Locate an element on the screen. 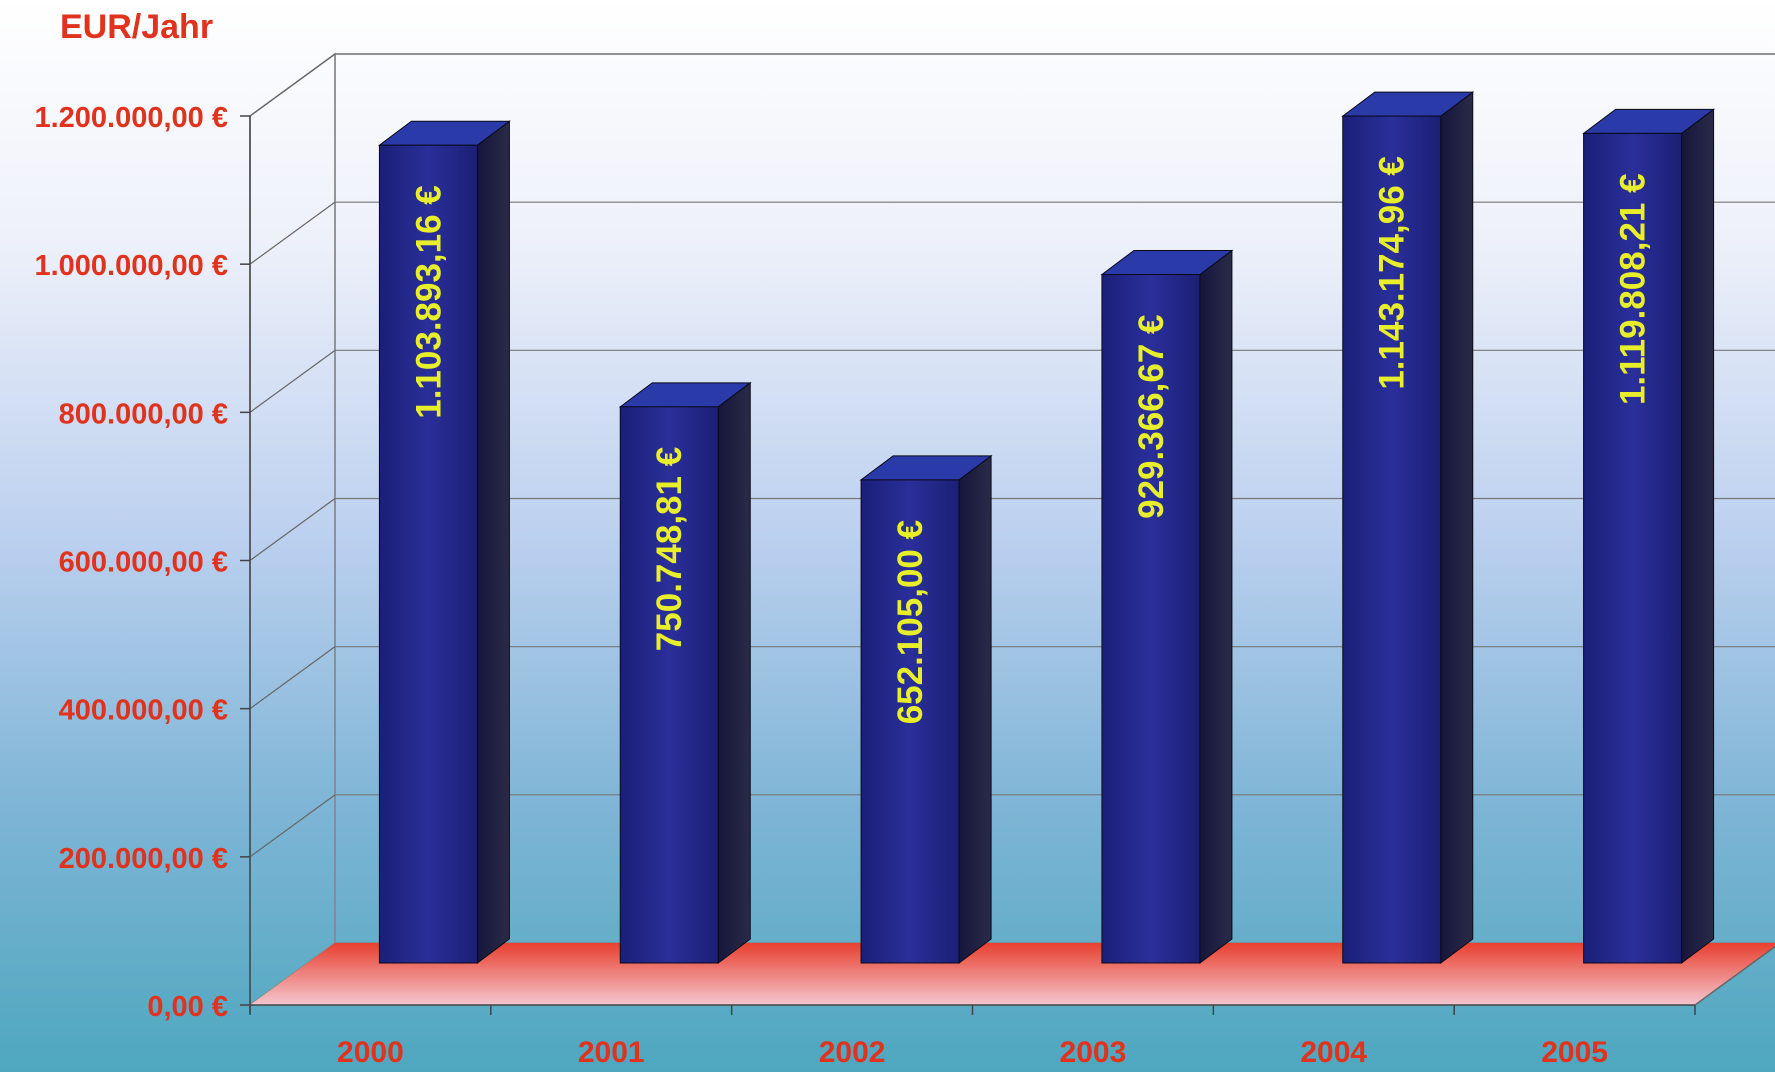 The width and height of the screenshot is (1775, 1072). y-tick-label: 800.000,00 € is located at coordinates (143, 414).